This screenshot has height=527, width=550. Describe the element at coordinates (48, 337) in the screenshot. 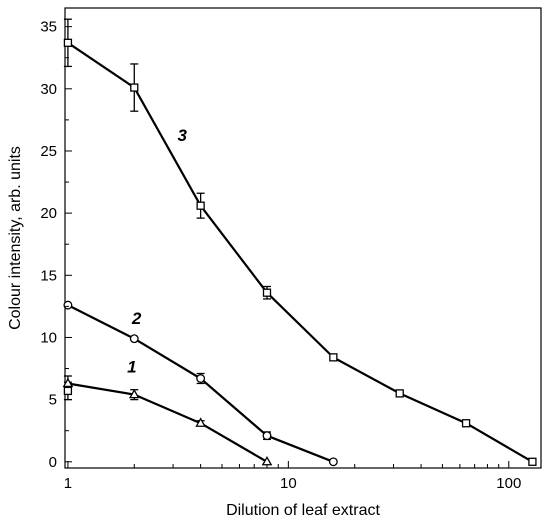

I see `y-tick-label: 10` at that location.